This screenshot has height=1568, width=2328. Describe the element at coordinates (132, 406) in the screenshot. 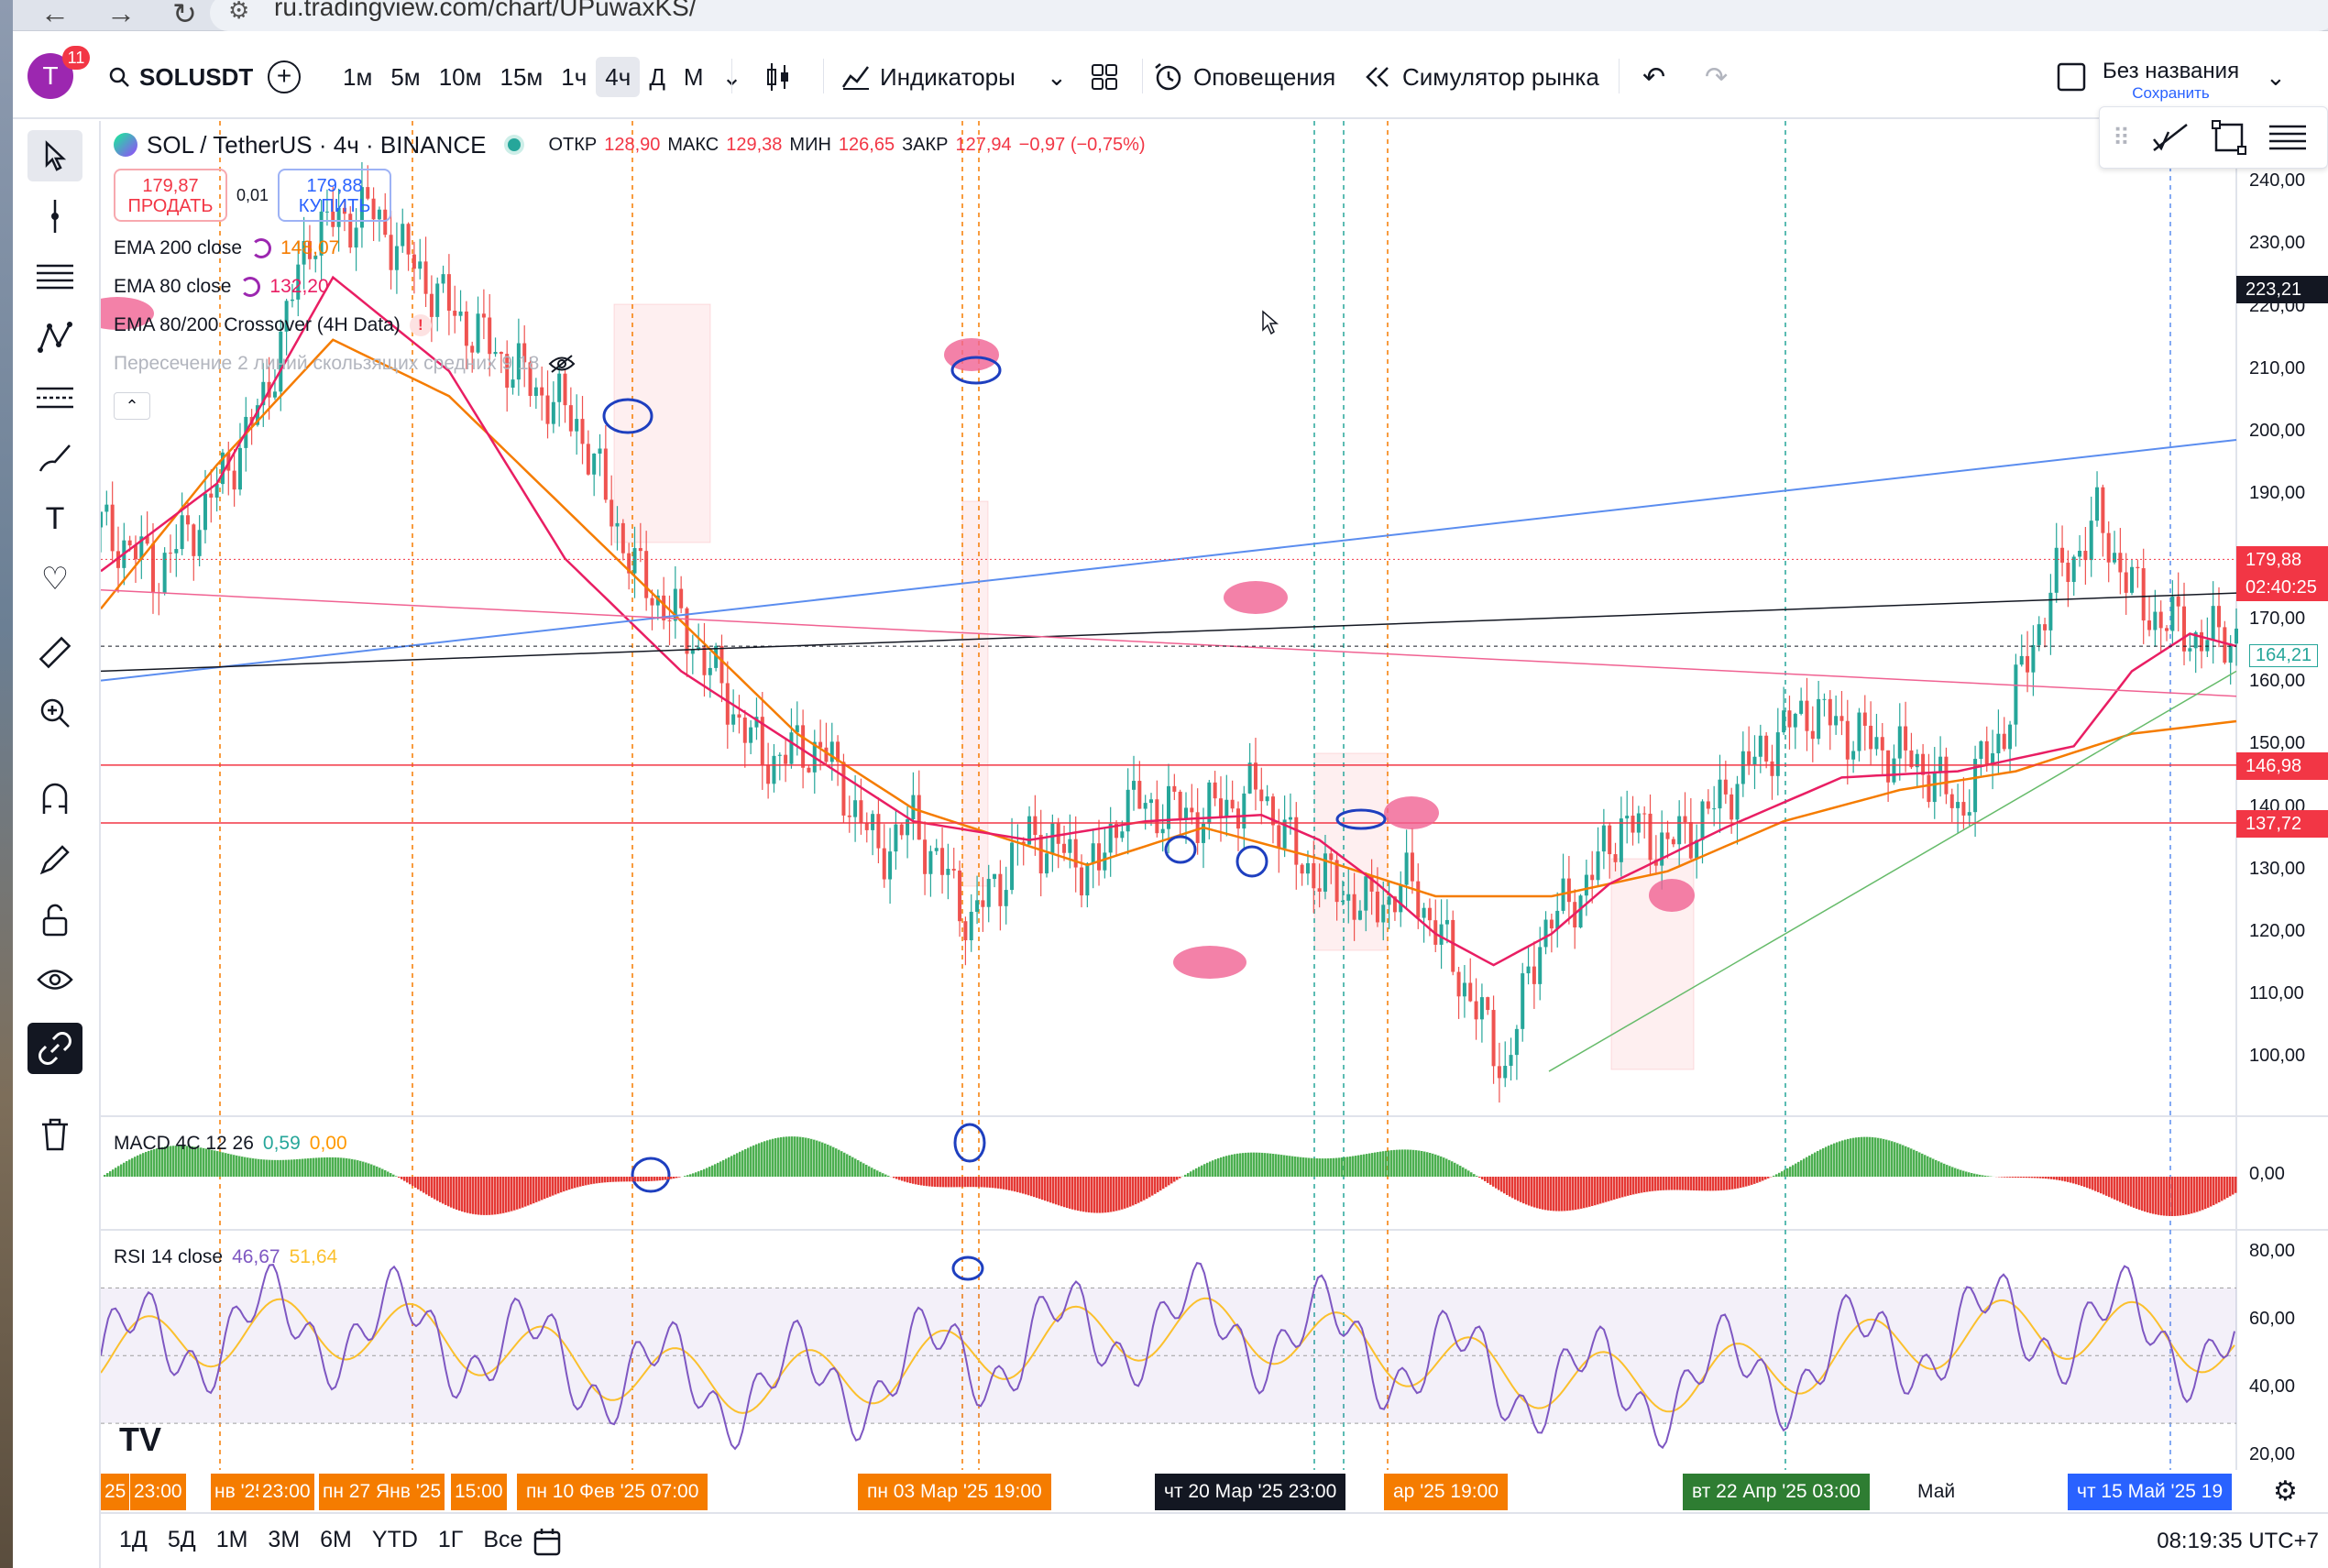

I see `collapse-legend-button: ⌃` at that location.